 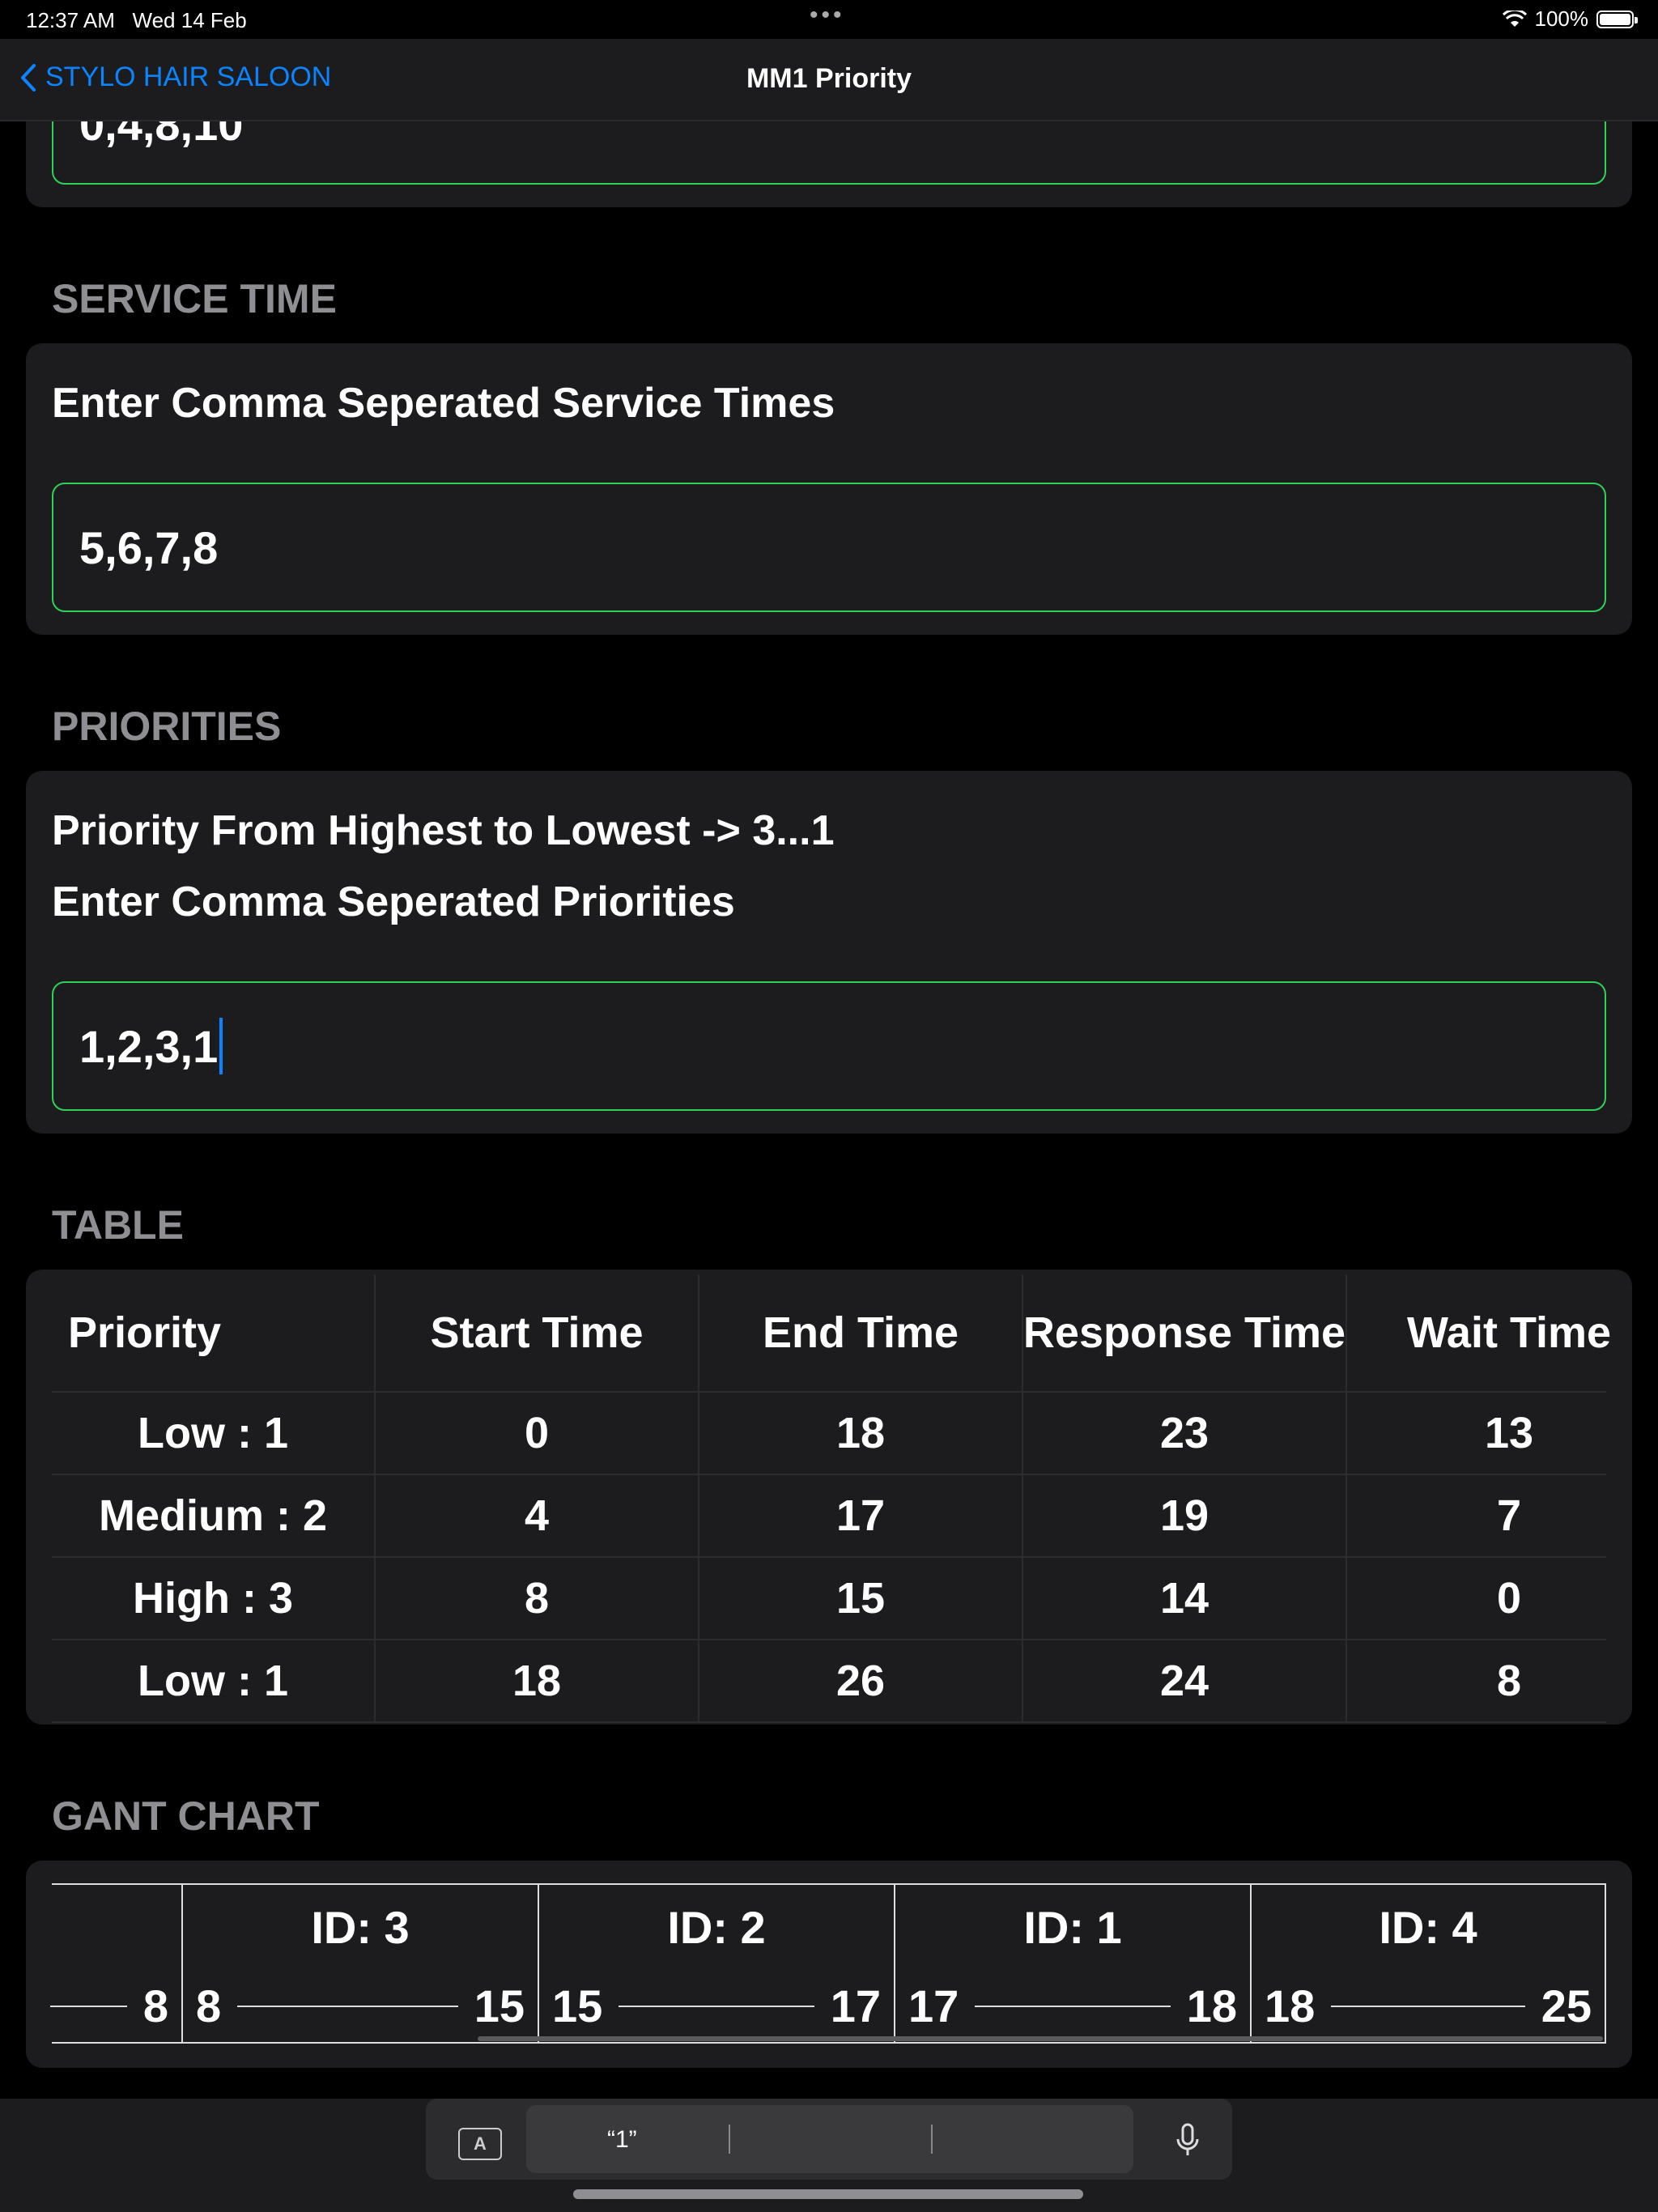 I want to click on gantt-segment: ID: 2 15 17, so click(x=716, y=1964).